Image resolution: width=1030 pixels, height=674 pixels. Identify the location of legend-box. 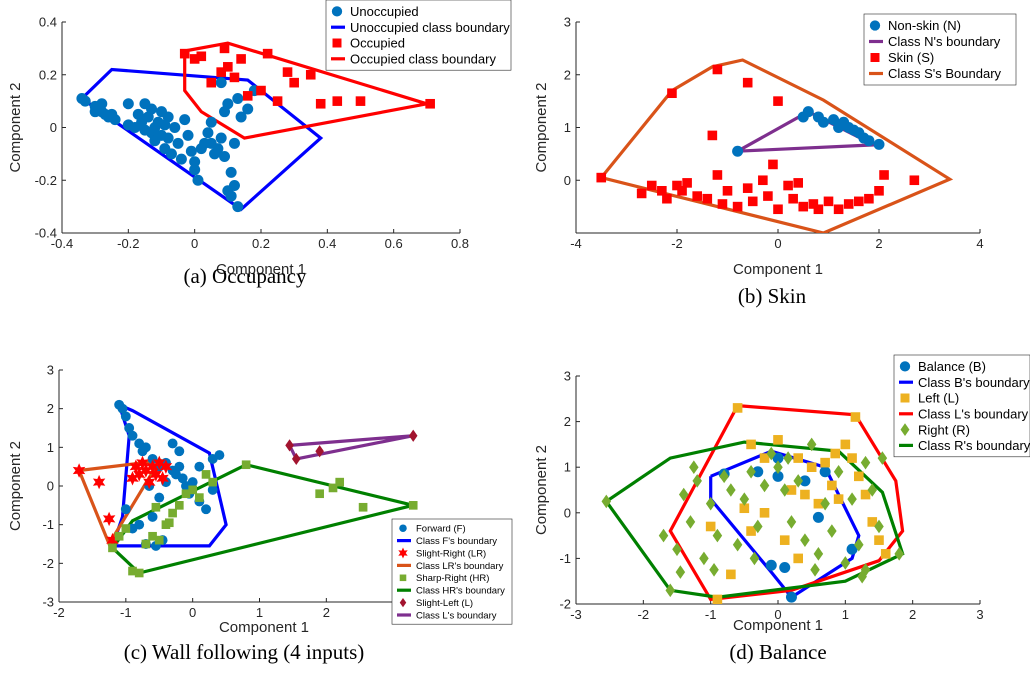
(452, 571).